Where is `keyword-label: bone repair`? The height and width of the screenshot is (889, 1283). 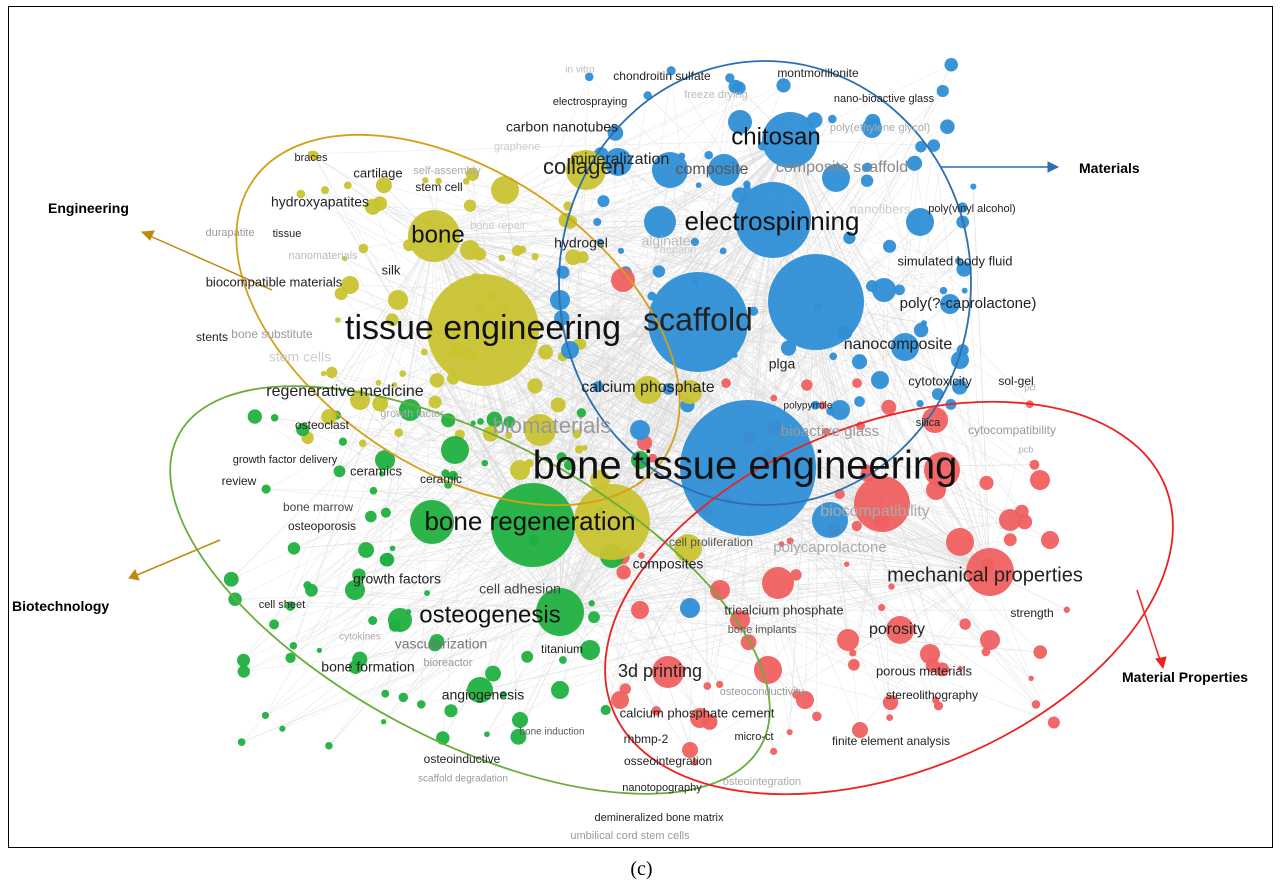 keyword-label: bone repair is located at coordinates (498, 226).